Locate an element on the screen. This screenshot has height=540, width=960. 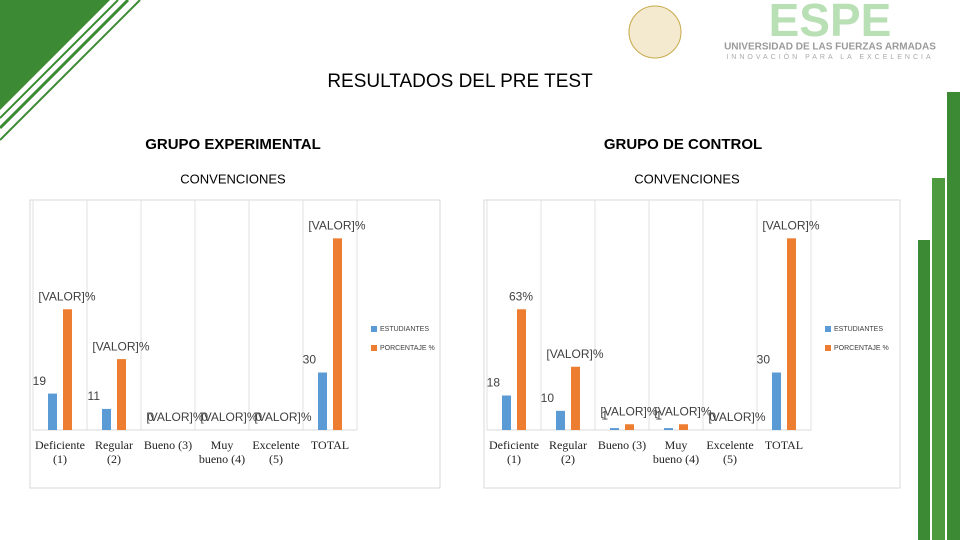
data-label: 19 is located at coordinates (40, 381).